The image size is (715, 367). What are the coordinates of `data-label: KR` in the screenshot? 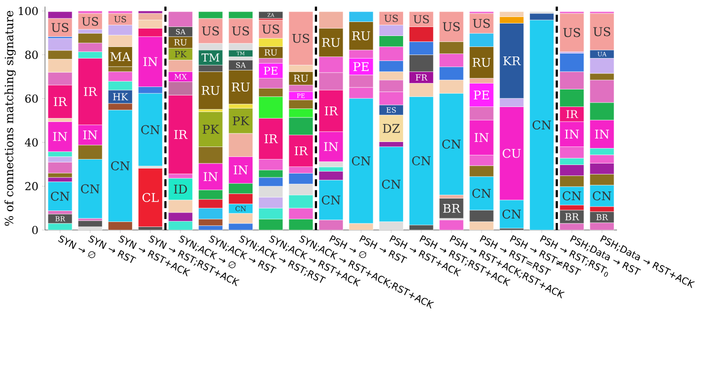 It's located at (512, 61).